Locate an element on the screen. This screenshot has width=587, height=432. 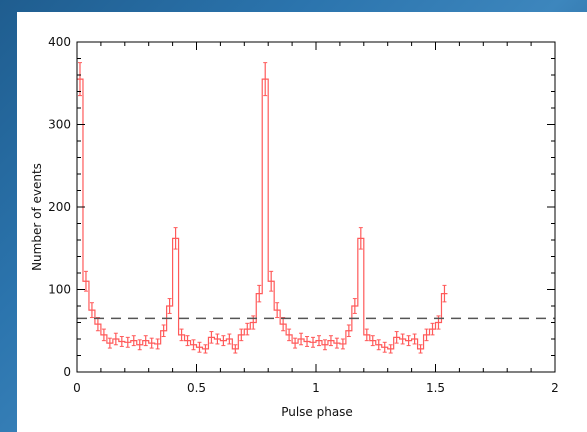
y-axis-label: Number of events is located at coordinates (37, 217).